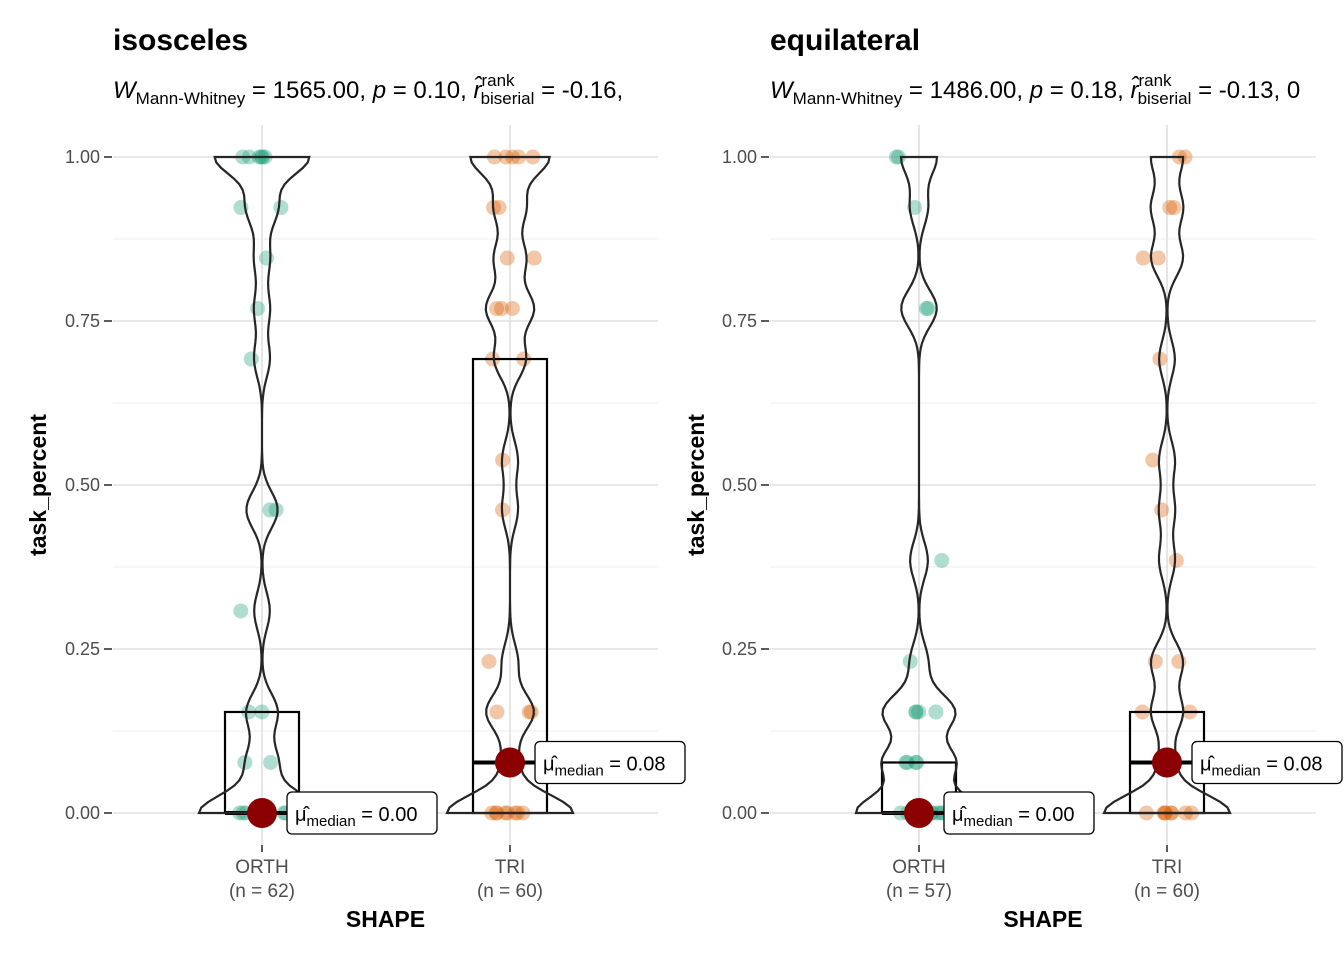  Describe the element at coordinates (262, 891) in the screenshot. I see `x-tick-n-label: (n = 62)` at that location.